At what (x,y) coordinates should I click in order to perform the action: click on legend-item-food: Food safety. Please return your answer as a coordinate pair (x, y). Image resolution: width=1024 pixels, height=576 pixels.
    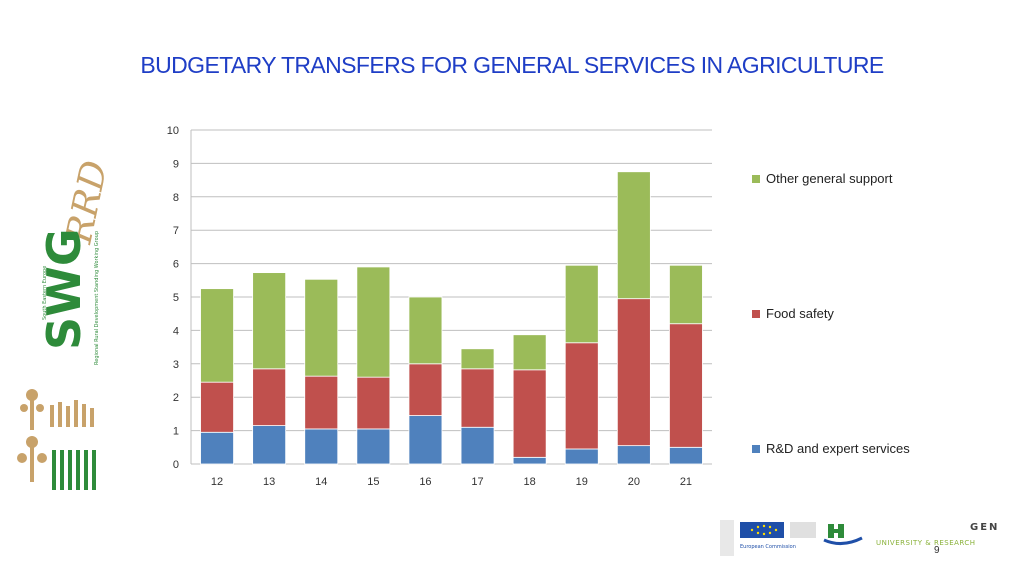
    Looking at the image, I should click on (793, 313).